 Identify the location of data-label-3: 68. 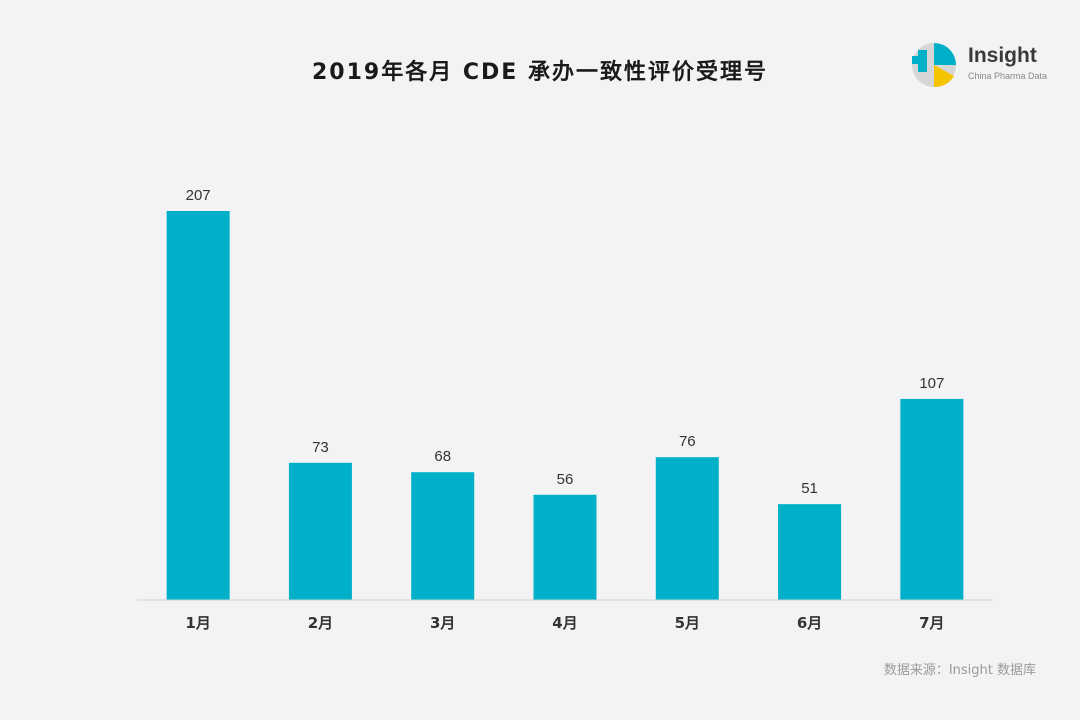
(442, 456).